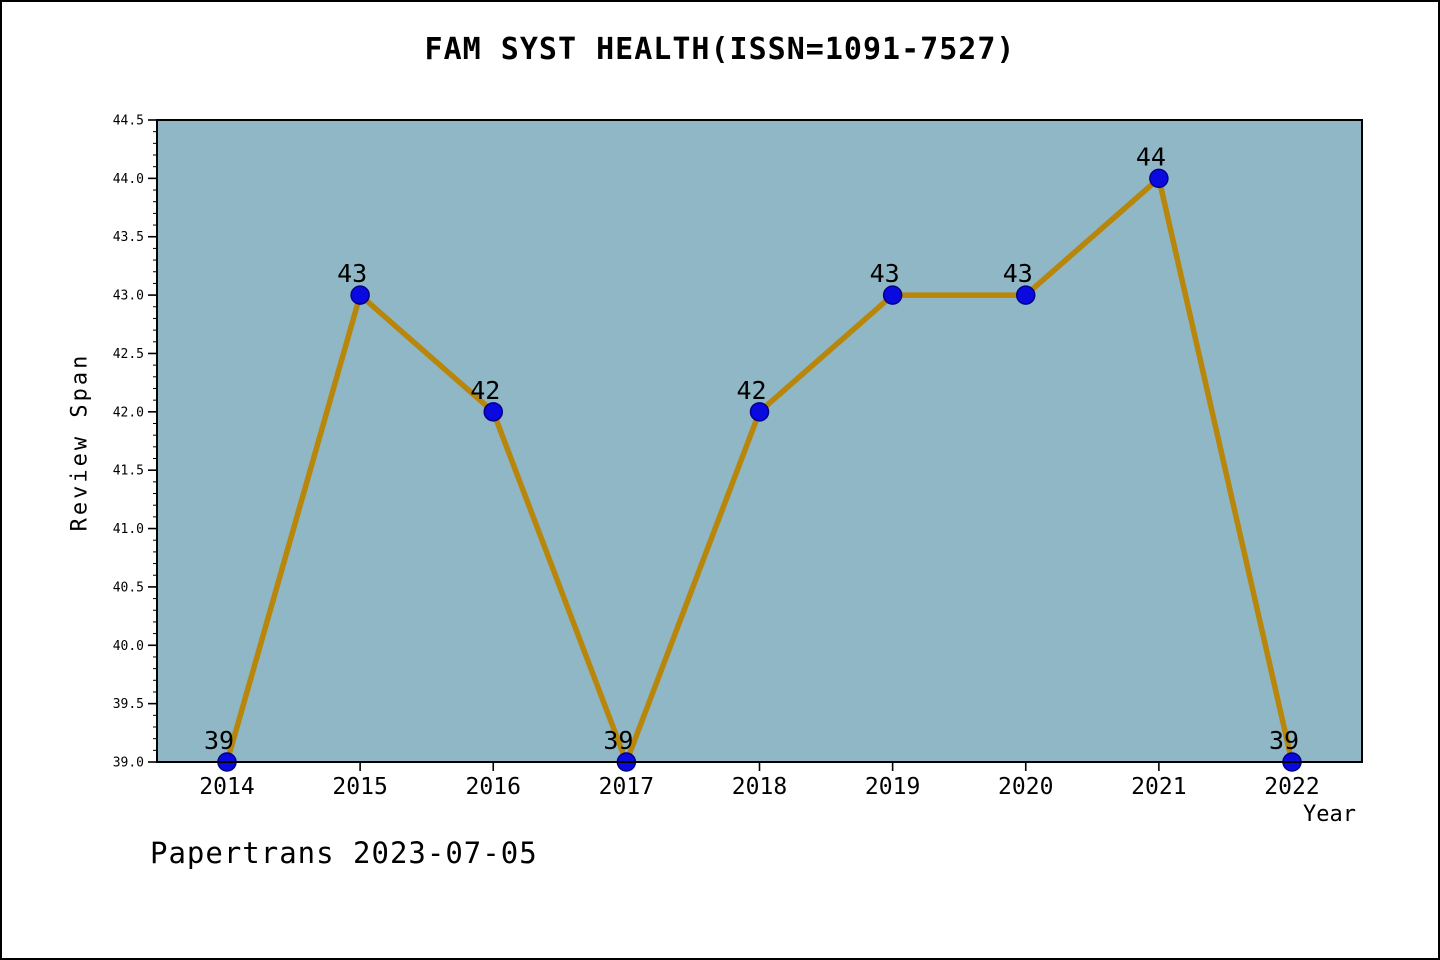 The image size is (1440, 960). Describe the element at coordinates (1151, 156) in the screenshot. I see `data-point-label: 44` at that location.